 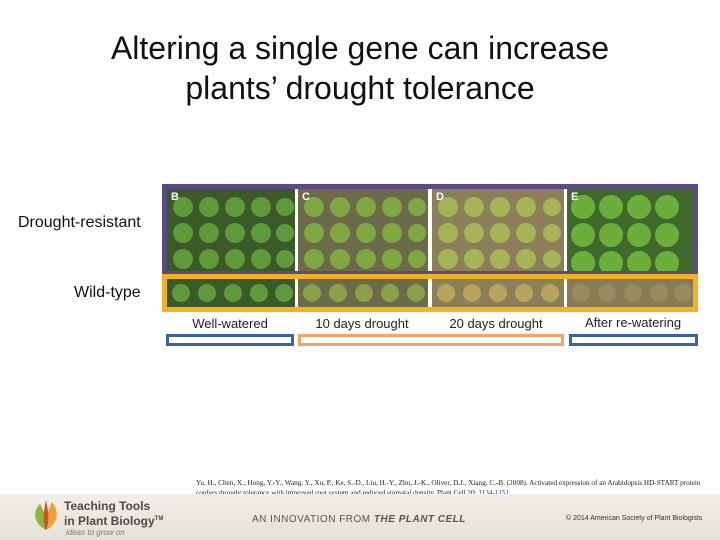 I want to click on citation-link: 1134-1151, so click(x=493, y=493).